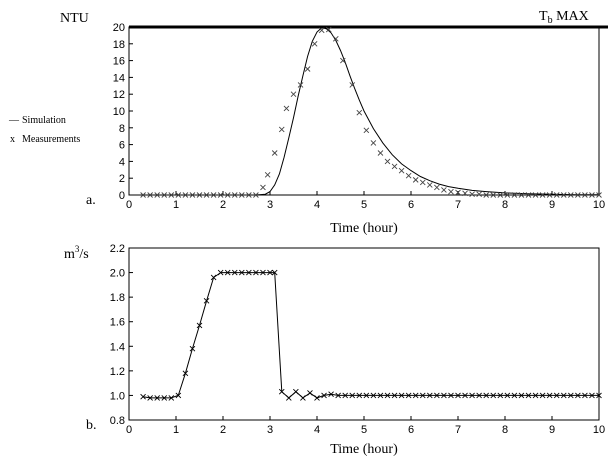  I want to click on chart-b-x-tick-label: 9, so click(552, 430).